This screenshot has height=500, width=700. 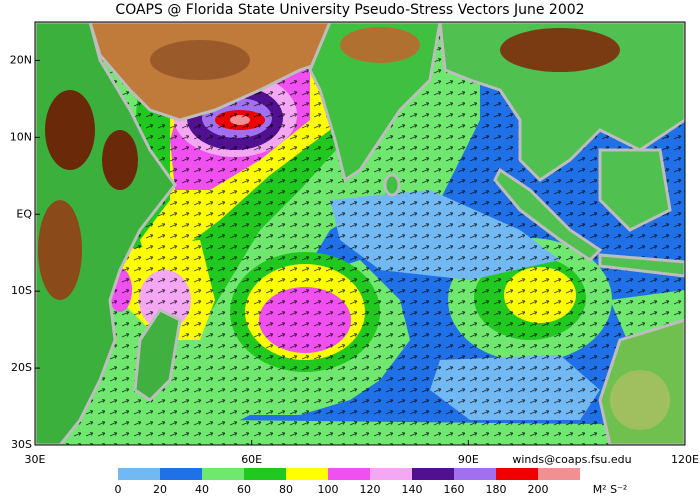 I want to click on colorbar-label: 40, so click(x=202, y=489).